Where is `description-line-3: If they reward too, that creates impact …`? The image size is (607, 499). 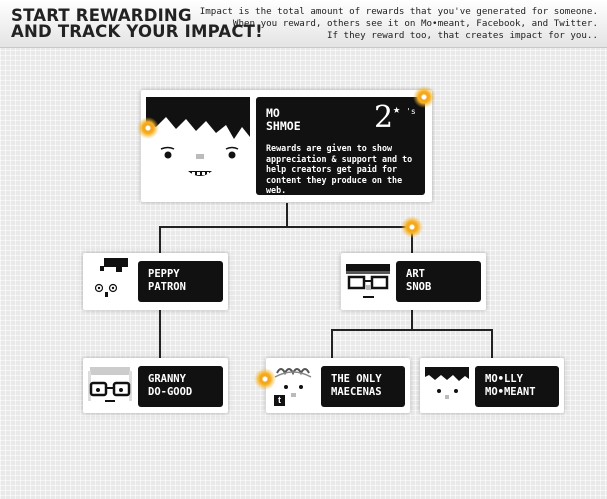
description-line-3: If they reward too, that creates impact … is located at coordinates (462, 35).